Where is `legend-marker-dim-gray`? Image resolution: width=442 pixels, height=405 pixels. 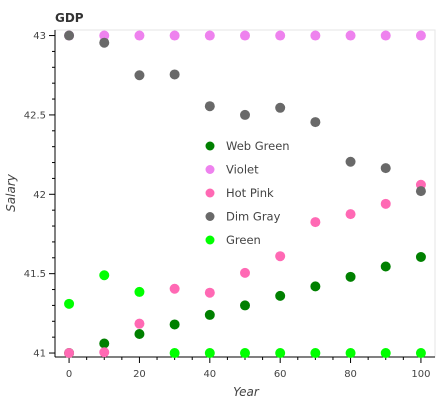
legend-marker-dim-gray is located at coordinates (210, 216).